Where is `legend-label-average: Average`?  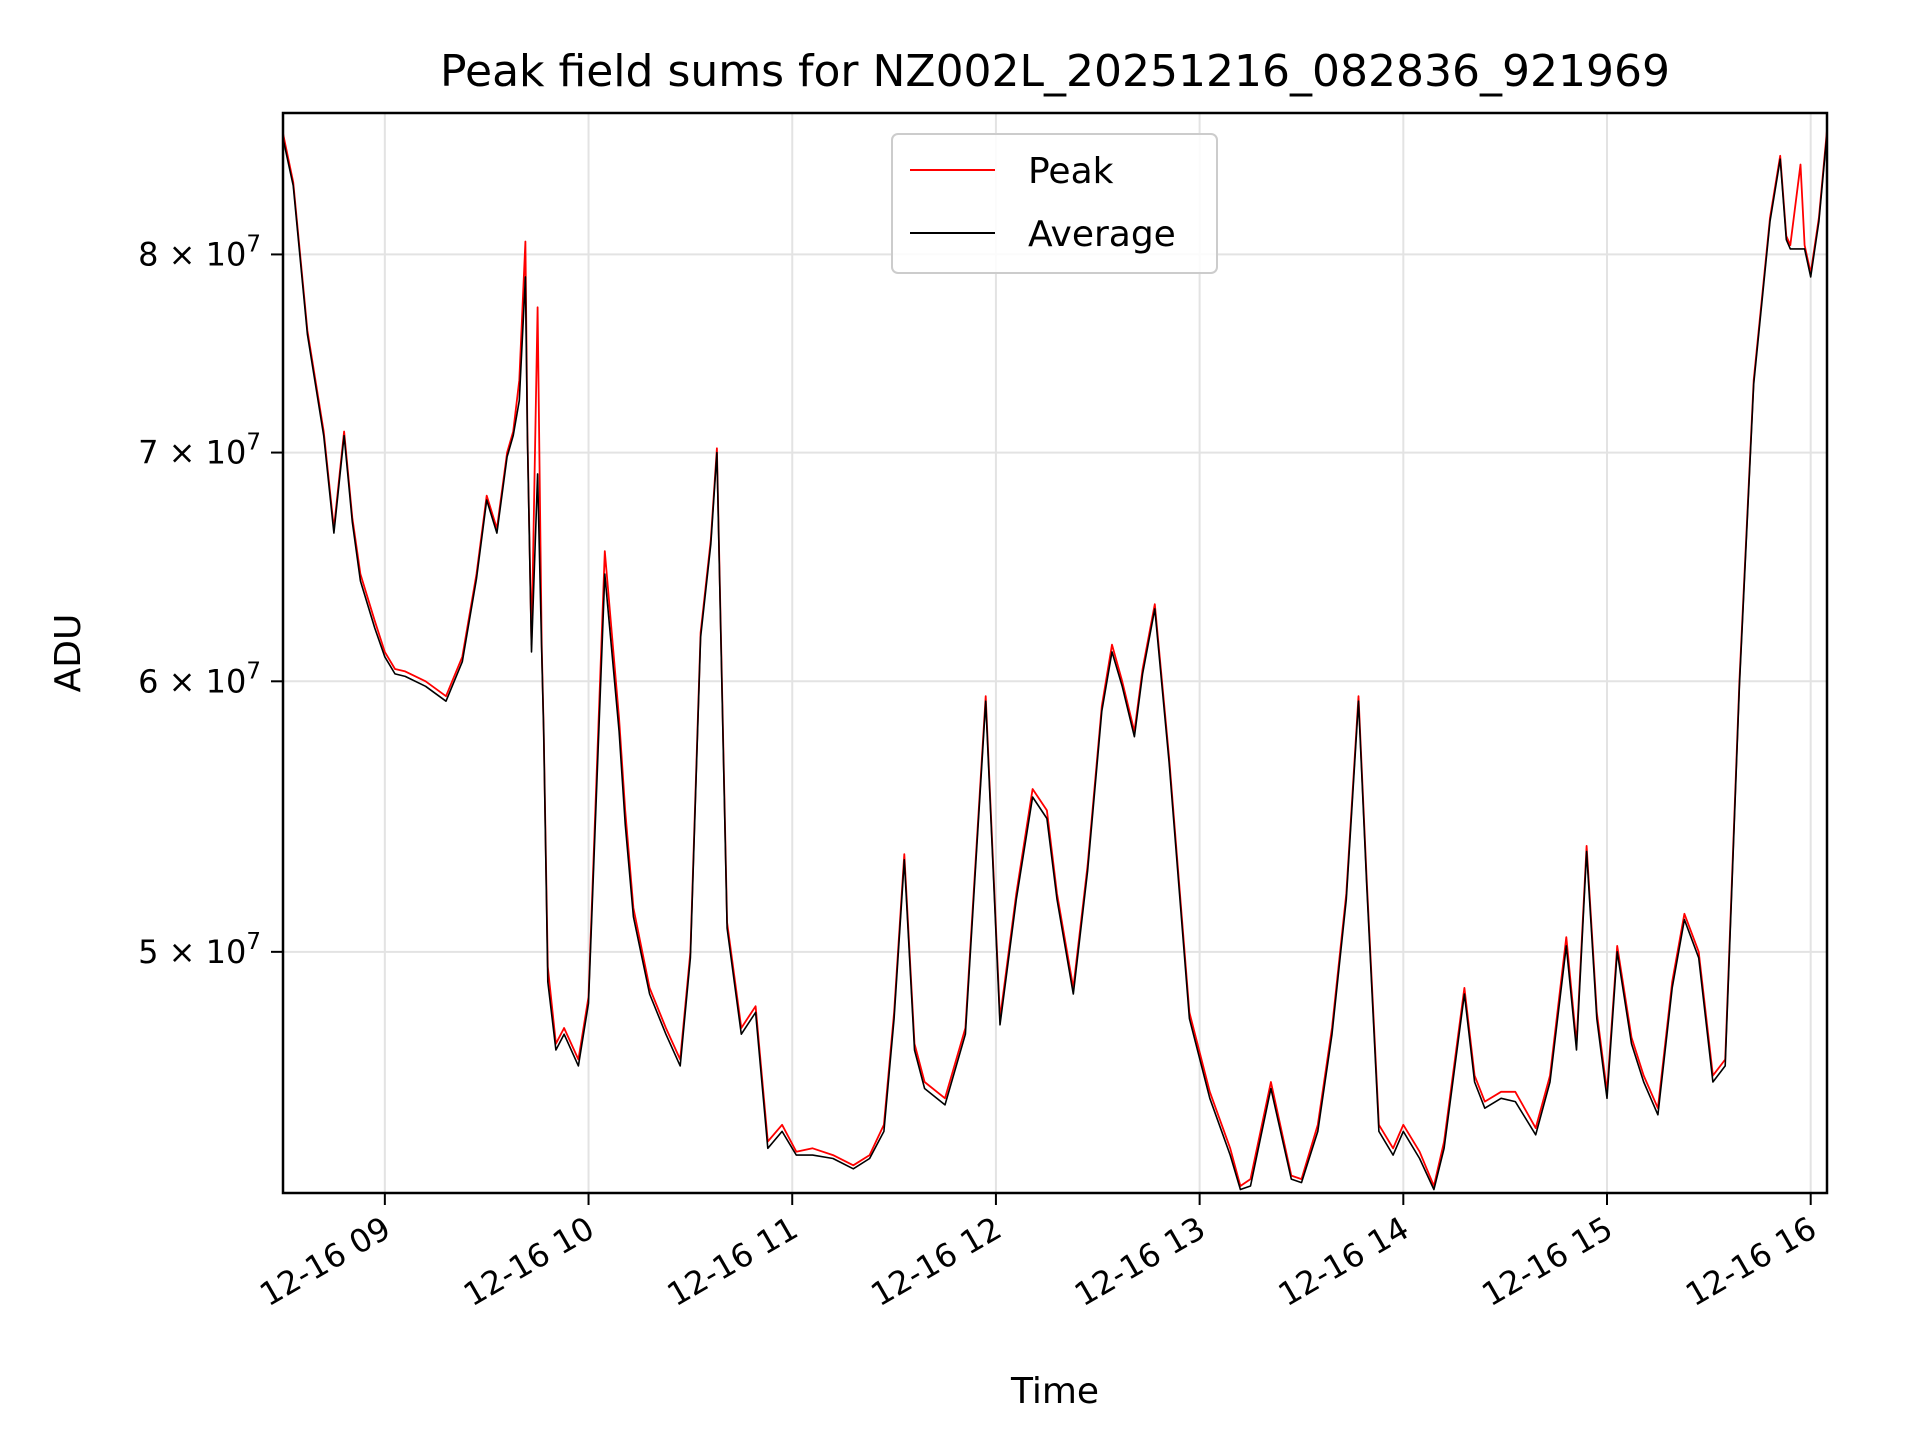 legend-label-average: Average is located at coordinates (1102, 234).